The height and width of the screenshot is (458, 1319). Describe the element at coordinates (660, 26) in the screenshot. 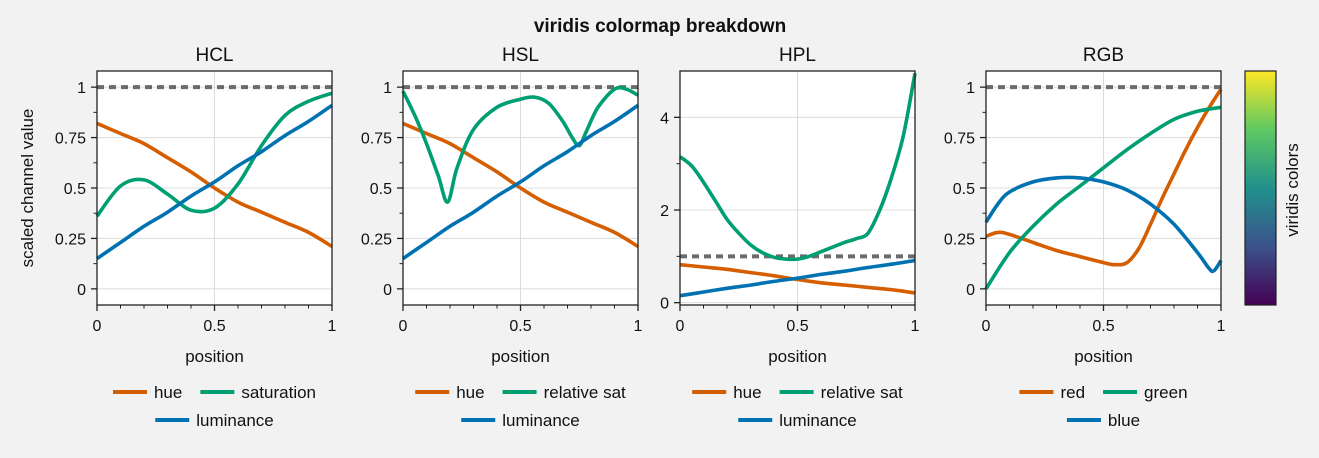

I see `figure-title: viridis colormap breakdown` at that location.